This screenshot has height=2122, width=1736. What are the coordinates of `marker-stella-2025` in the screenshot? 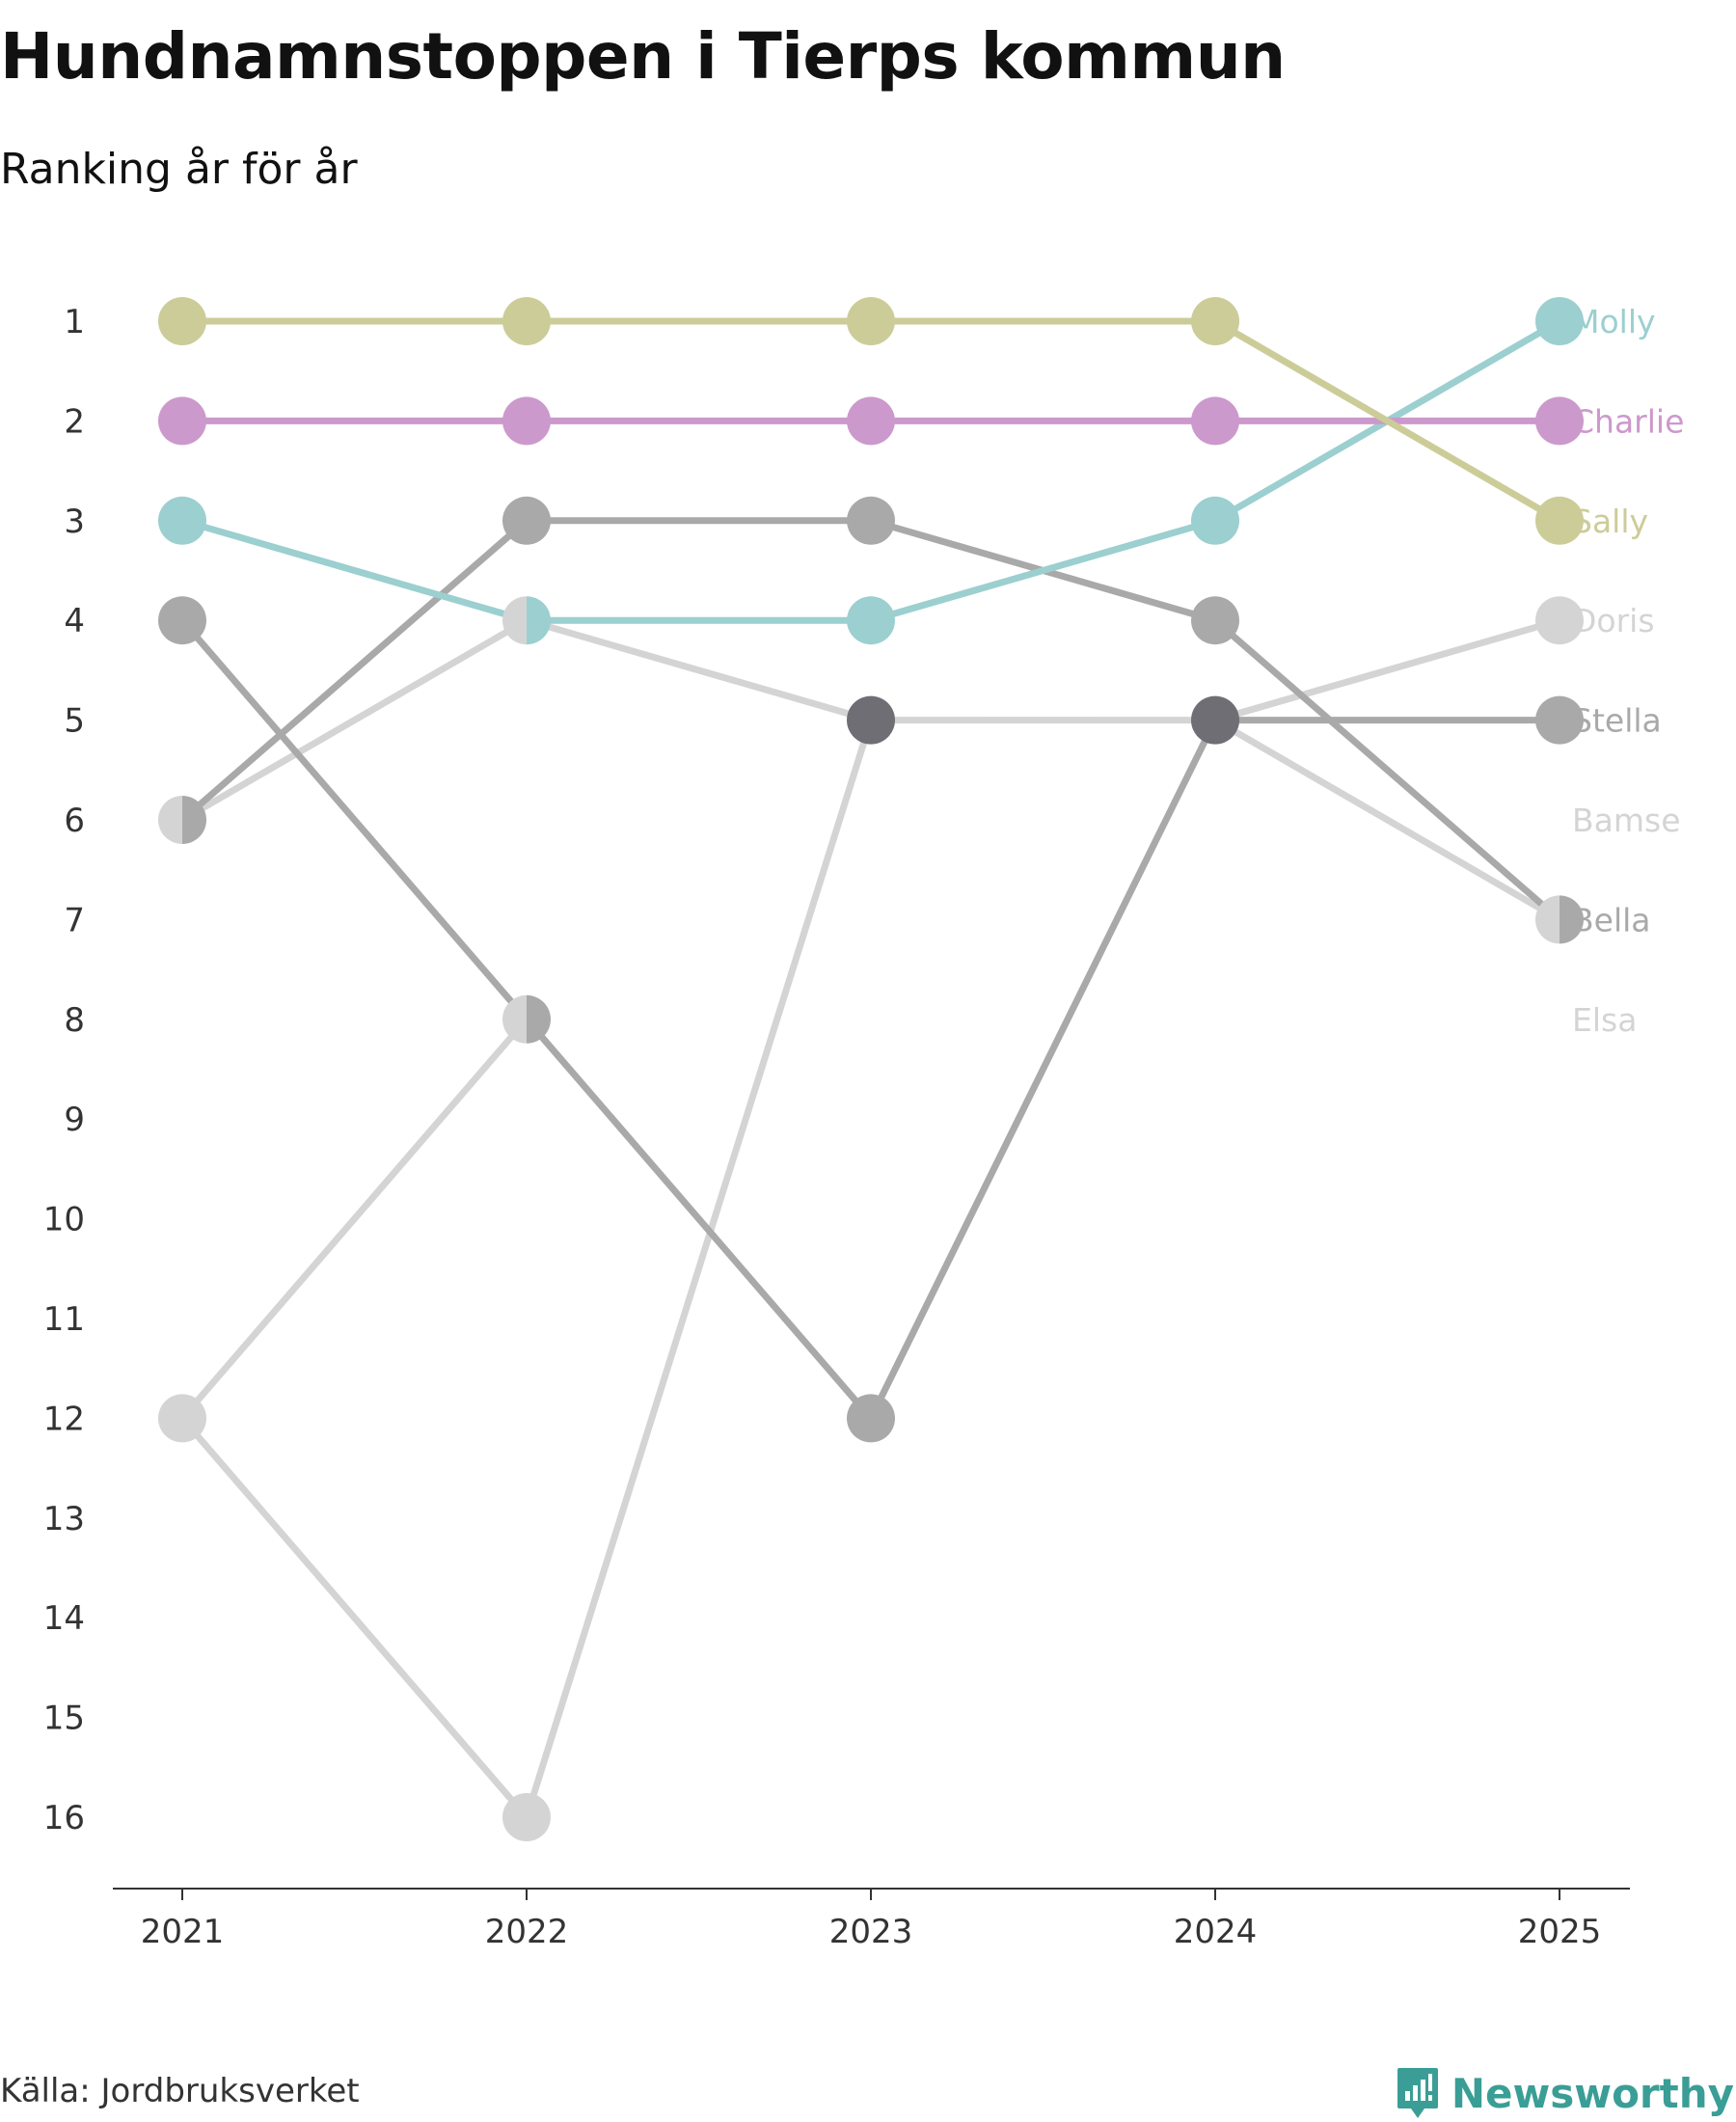 It's located at (1559, 720).